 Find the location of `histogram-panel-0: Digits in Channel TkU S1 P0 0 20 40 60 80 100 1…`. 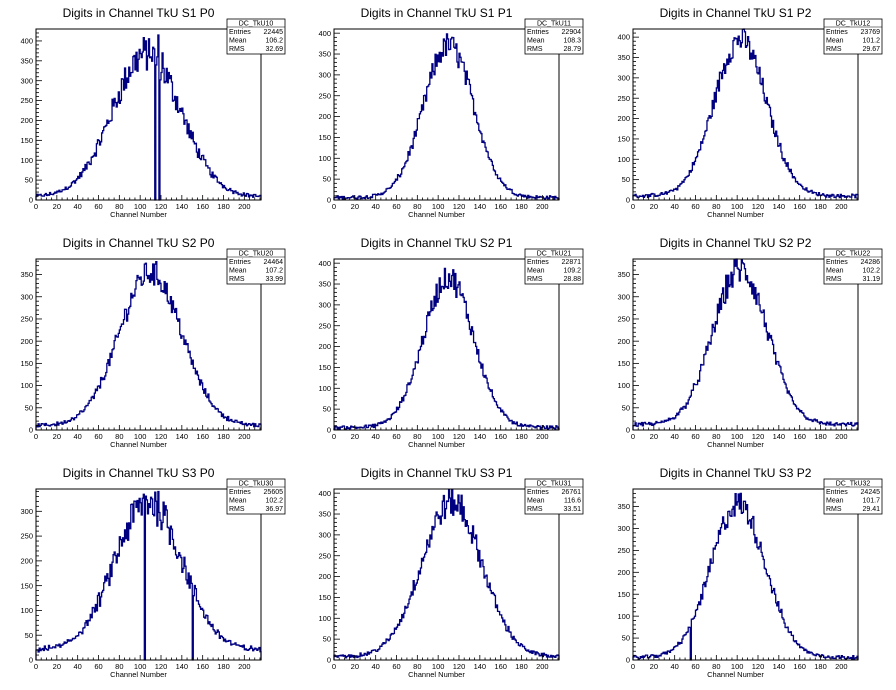

histogram-panel-0: Digits in Channel TkU S1 P0 0 20 40 60 80 100 1… is located at coordinates (153, 112).